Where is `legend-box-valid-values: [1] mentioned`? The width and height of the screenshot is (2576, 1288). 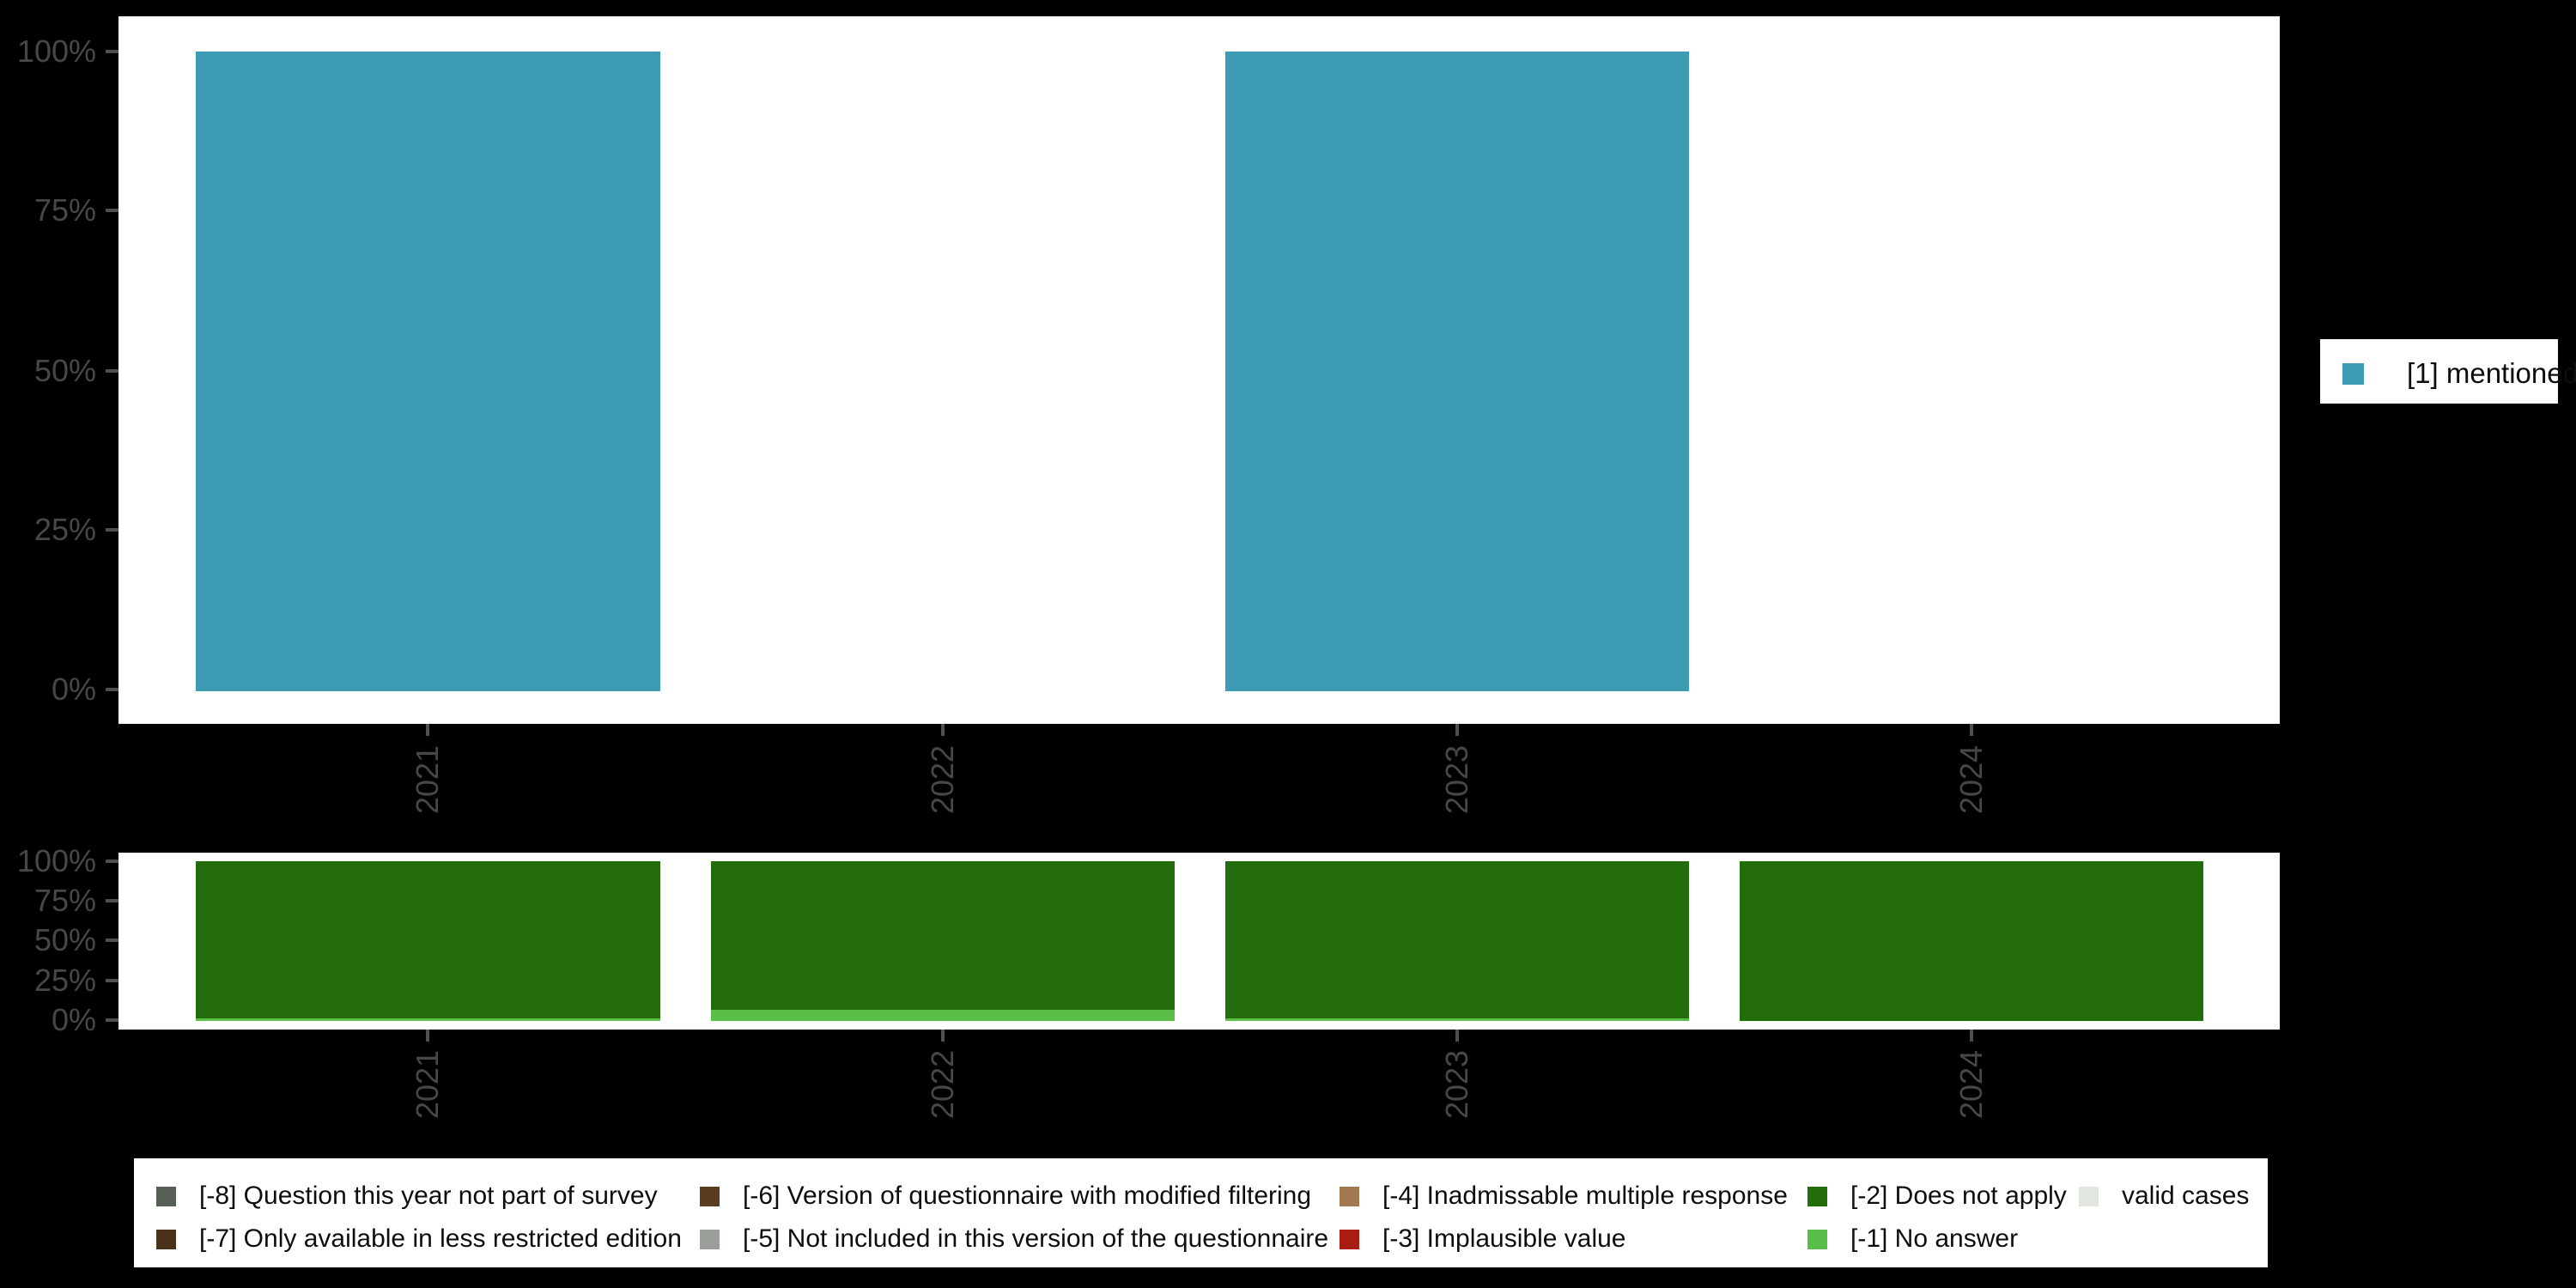
legend-box-valid-values: [1] mentioned is located at coordinates (2448, 371).